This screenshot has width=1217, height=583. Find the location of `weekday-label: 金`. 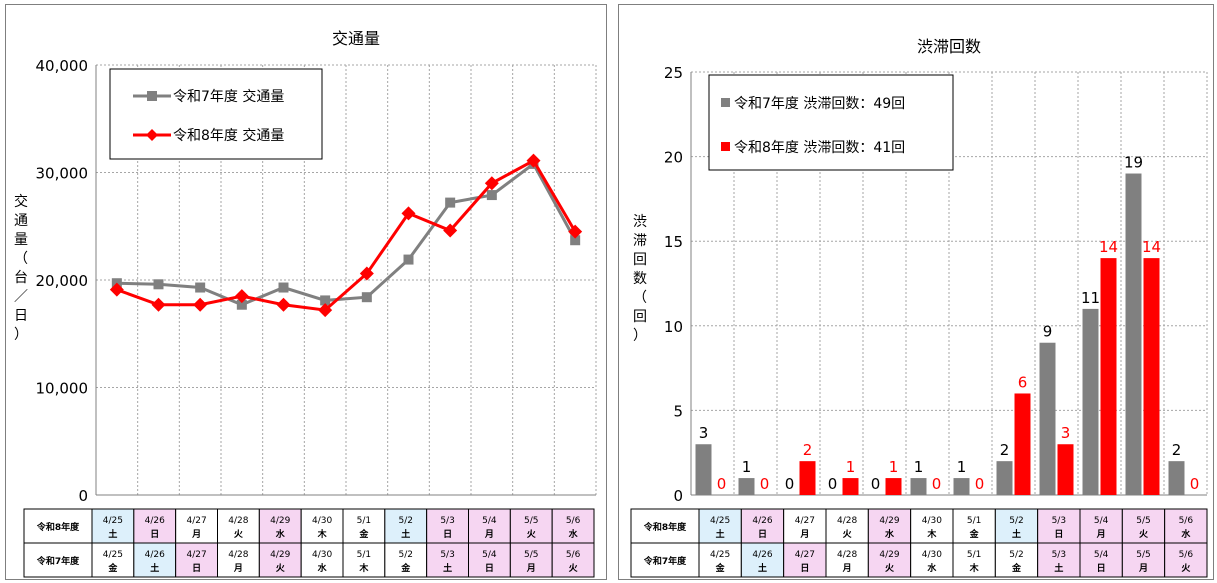

weekday-label: 金 is located at coordinates (405, 568).